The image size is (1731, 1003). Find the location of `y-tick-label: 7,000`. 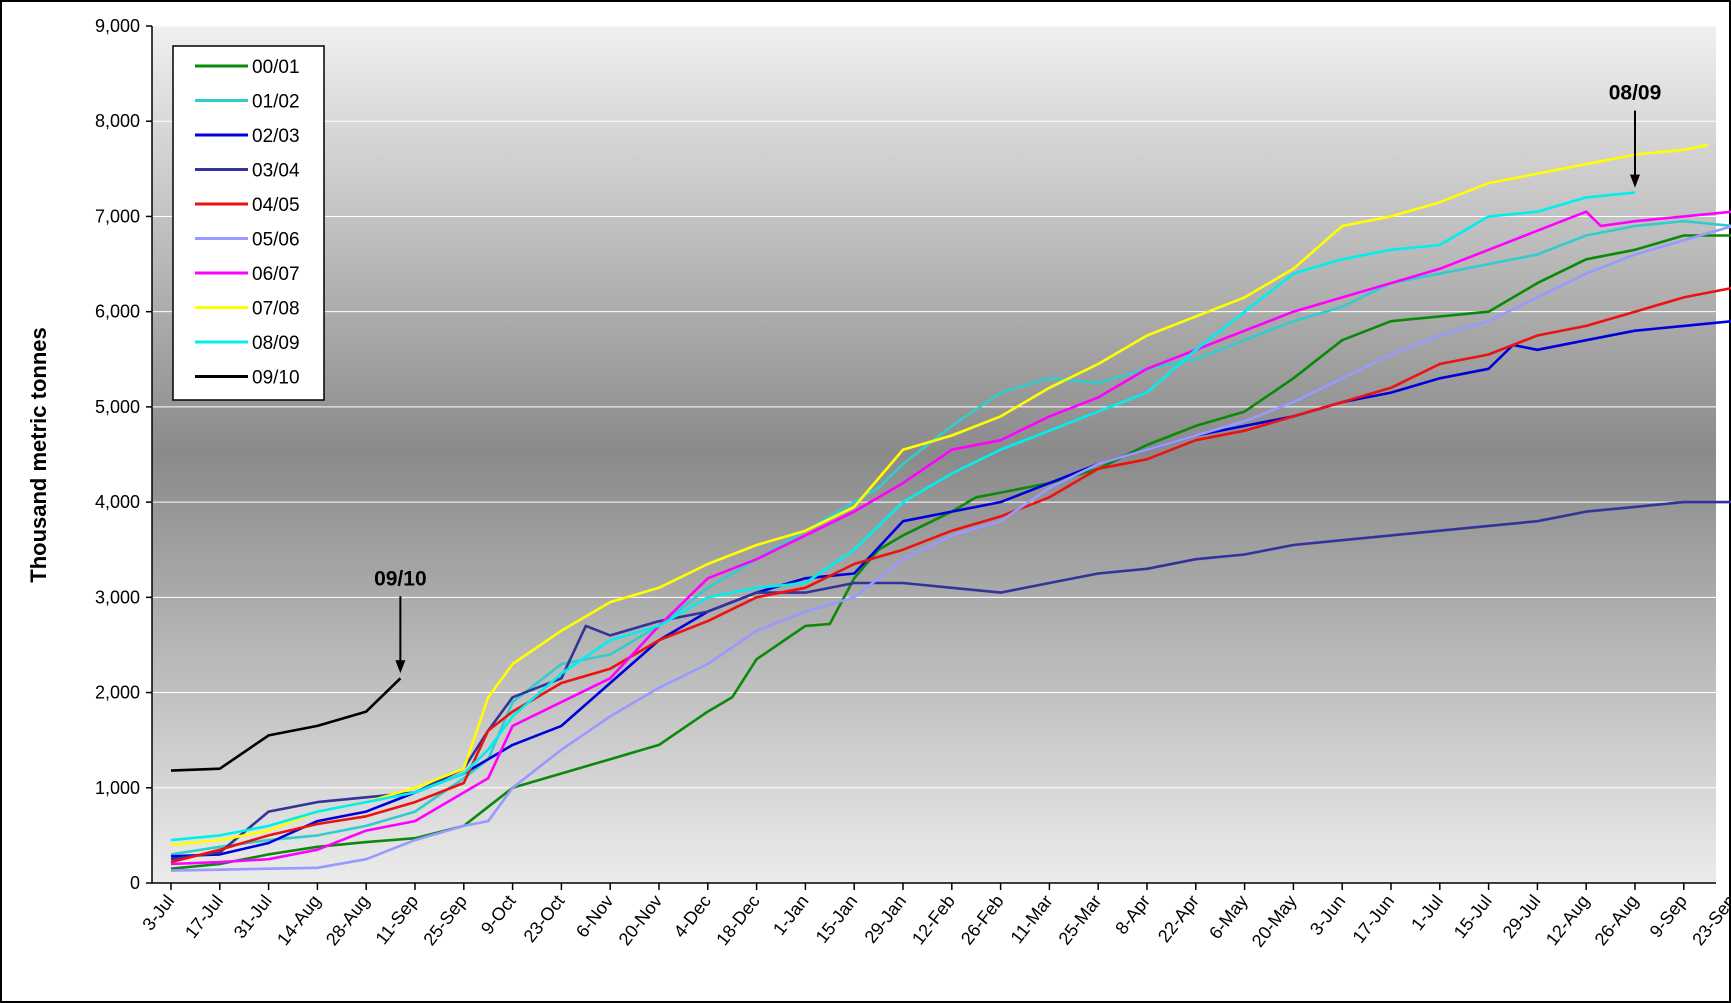

y-tick-label: 7,000 is located at coordinates (117, 216).